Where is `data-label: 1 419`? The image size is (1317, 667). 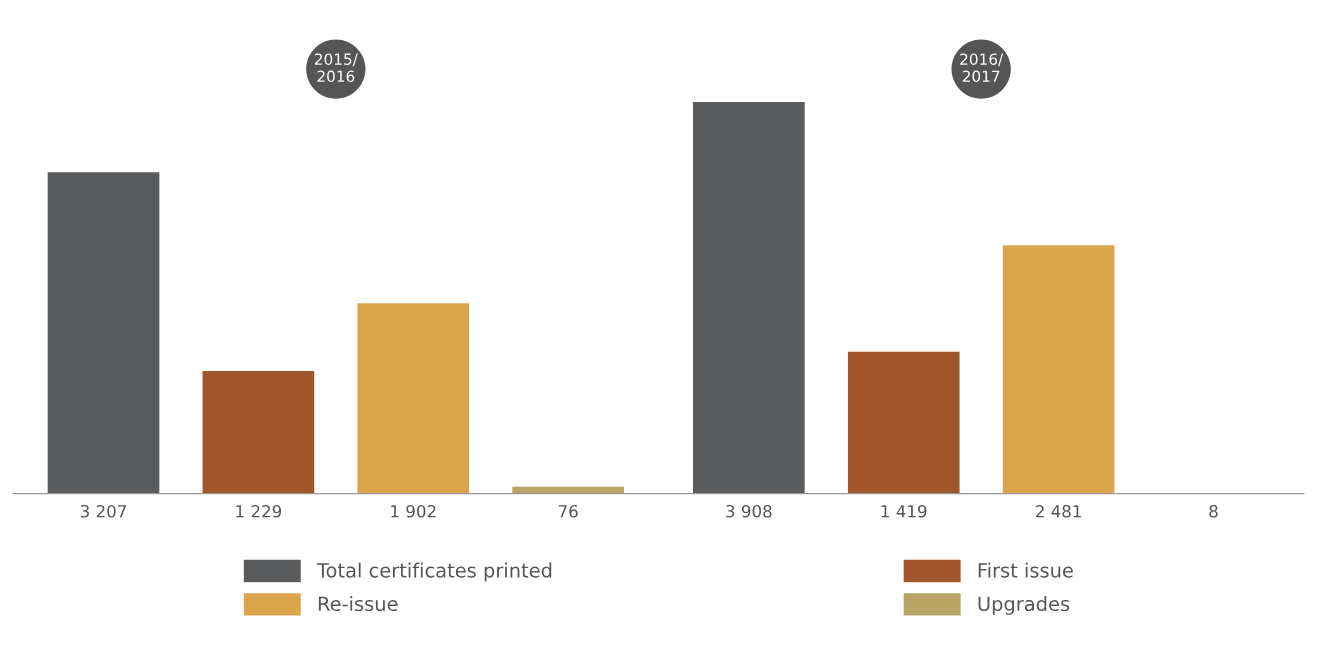 data-label: 1 419 is located at coordinates (904, 511).